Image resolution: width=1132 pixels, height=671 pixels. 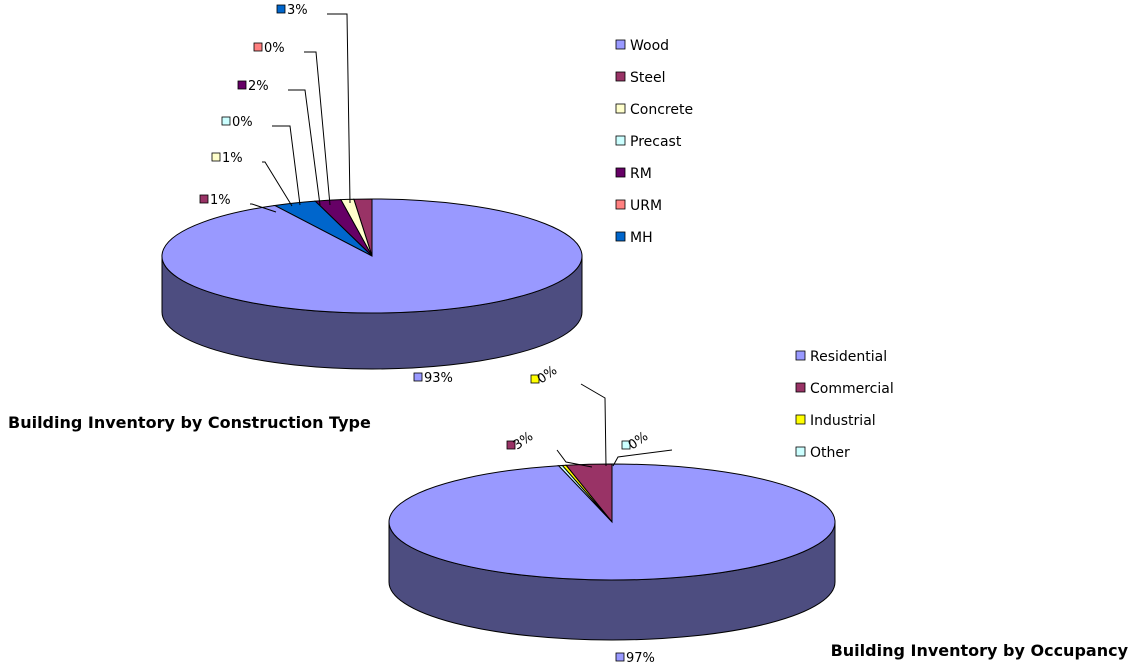 What do you see at coordinates (848, 357) in the screenshot?
I see `legend-entry-residential: Residential` at bounding box center [848, 357].